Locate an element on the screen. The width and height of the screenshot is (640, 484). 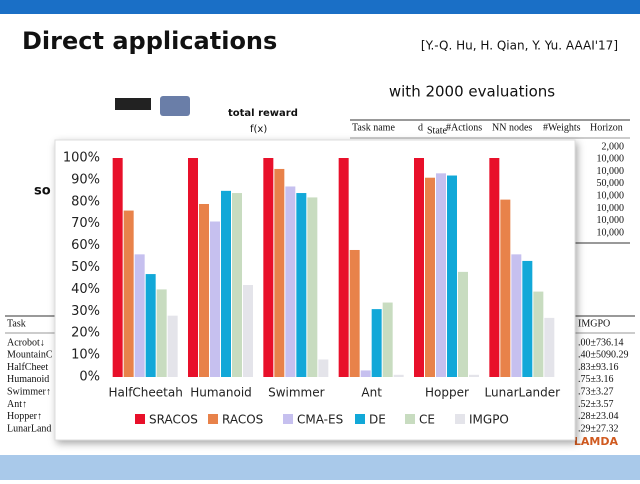
table-cell: Swimmer↑ is located at coordinates (29, 391).